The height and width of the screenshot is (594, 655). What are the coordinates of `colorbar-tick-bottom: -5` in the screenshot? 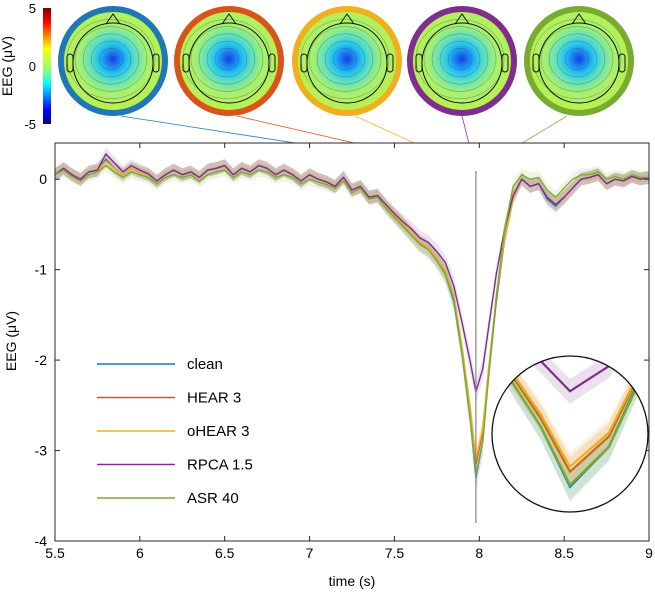 It's located at (30, 124).